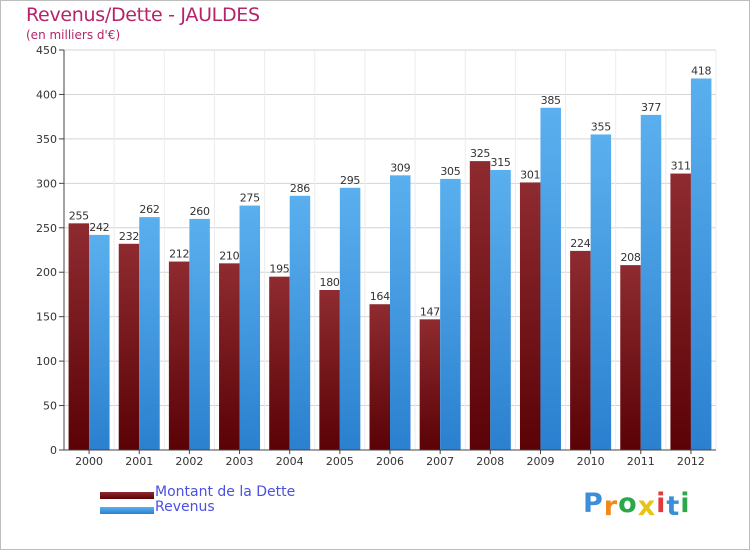 This screenshot has height=550, width=750. I want to click on bar-debt-2011, so click(630, 357).